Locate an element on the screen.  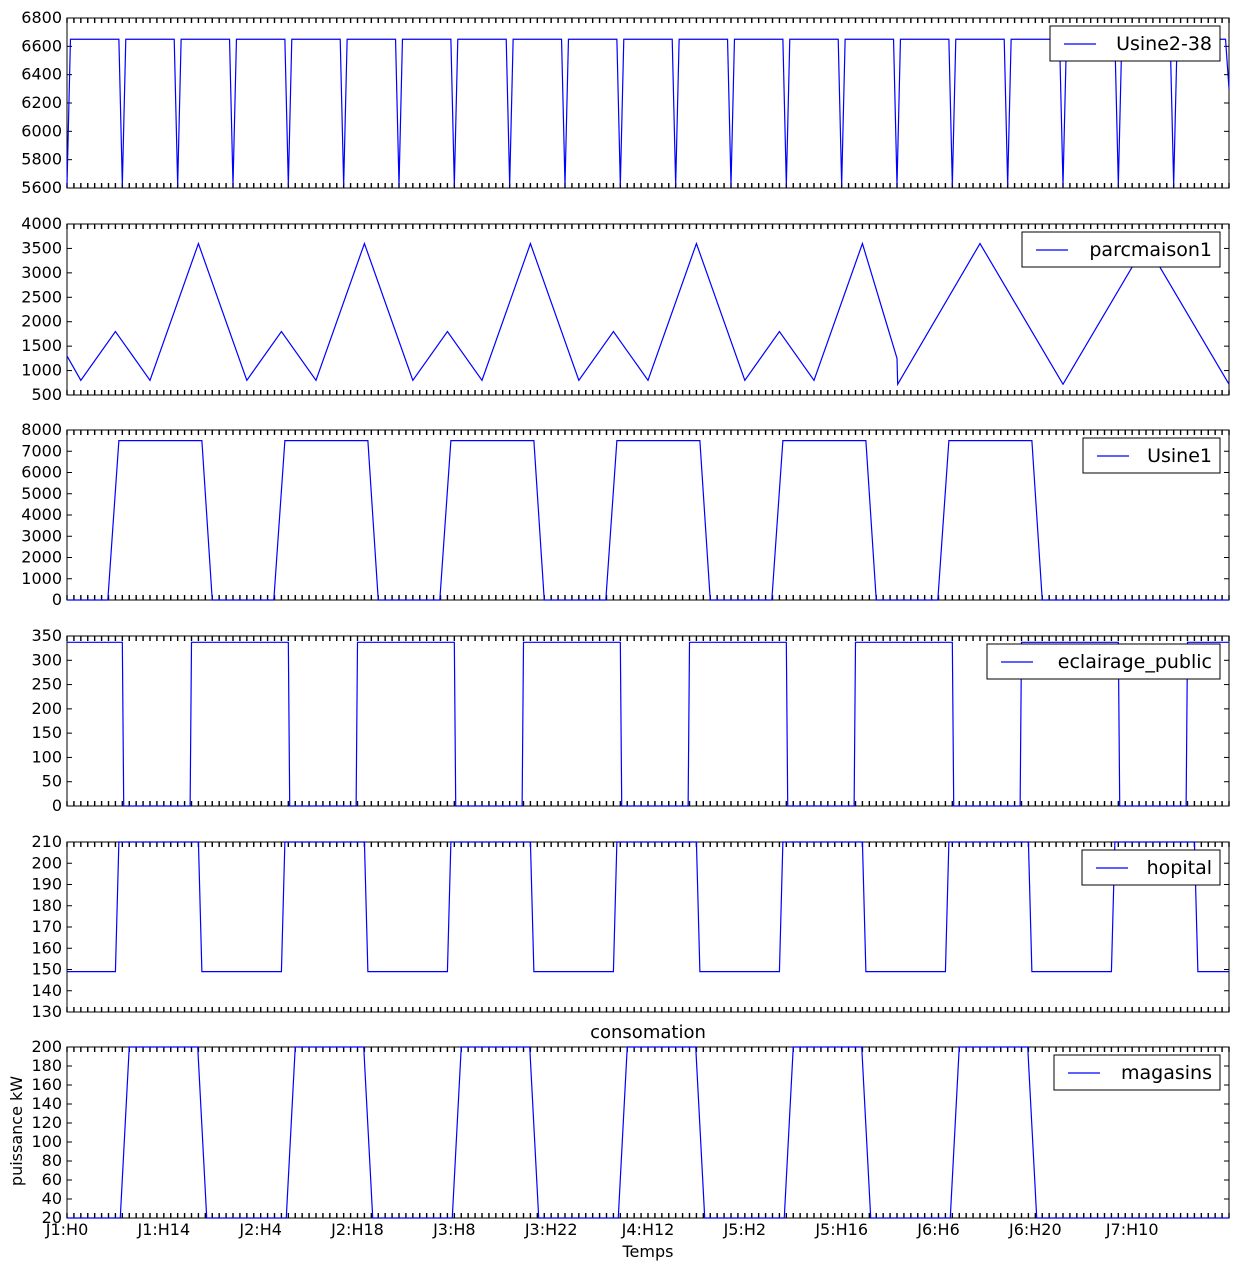
y-tick-label-usine1: 5000 is located at coordinates (41, 493).